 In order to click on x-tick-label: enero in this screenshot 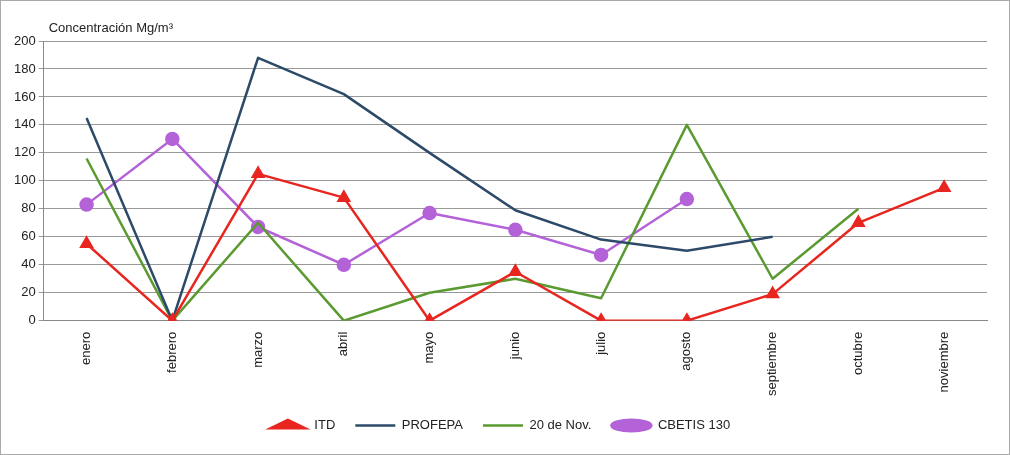, I will do `click(86, 348)`.